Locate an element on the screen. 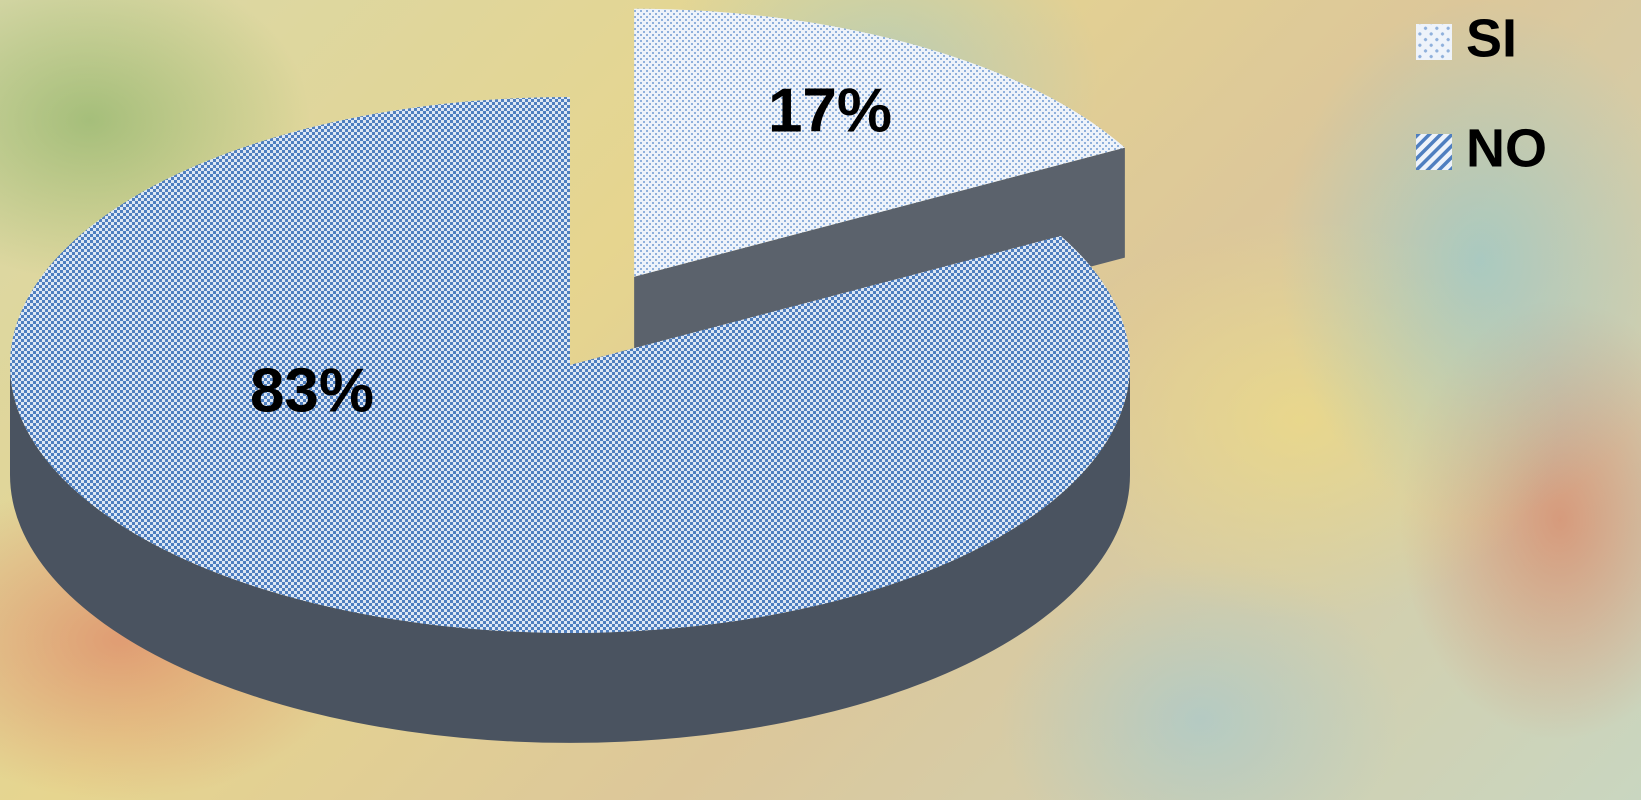  legend-label: NO is located at coordinates (1506, 148).